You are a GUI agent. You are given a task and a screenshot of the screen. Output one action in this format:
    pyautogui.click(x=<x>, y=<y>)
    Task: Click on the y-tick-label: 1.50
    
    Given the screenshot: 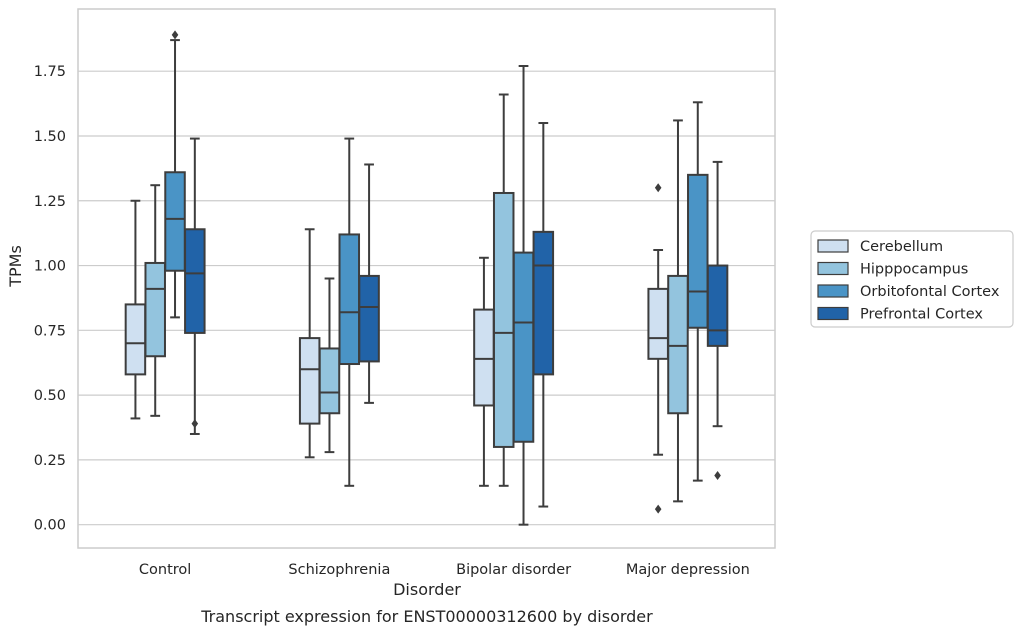 What is the action you would take?
    pyautogui.click(x=50, y=137)
    